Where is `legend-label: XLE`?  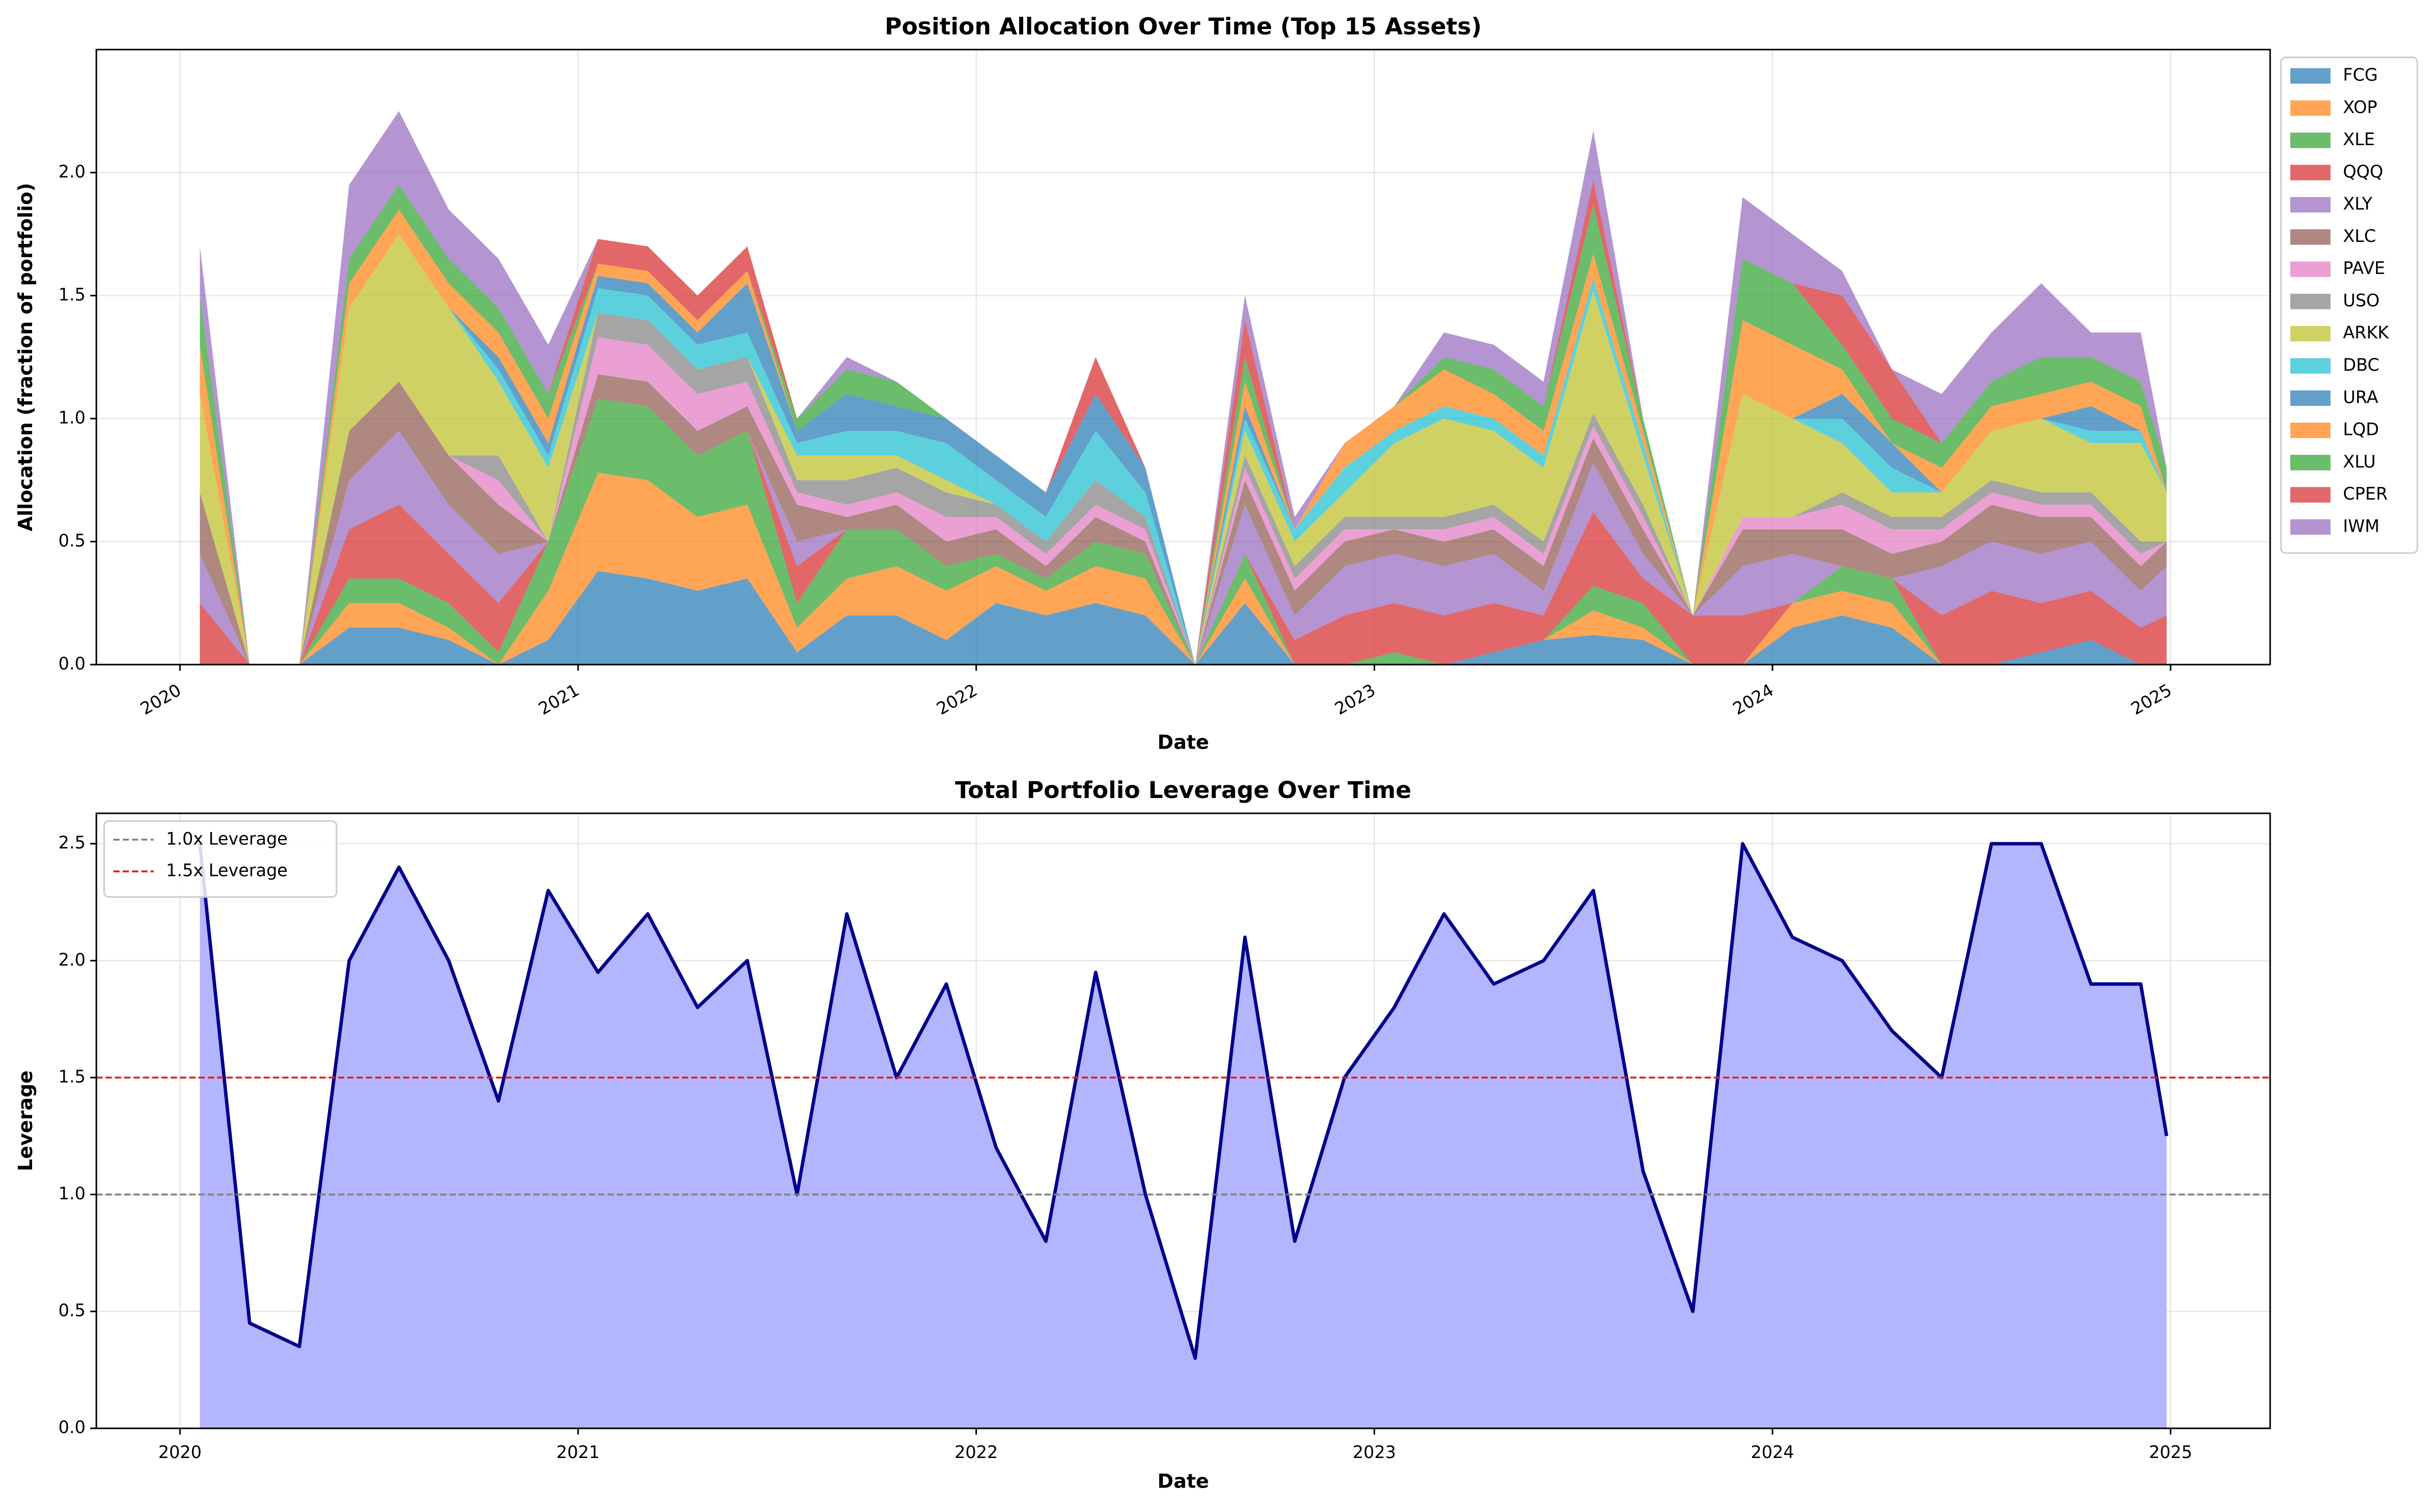 legend-label: XLE is located at coordinates (2359, 139).